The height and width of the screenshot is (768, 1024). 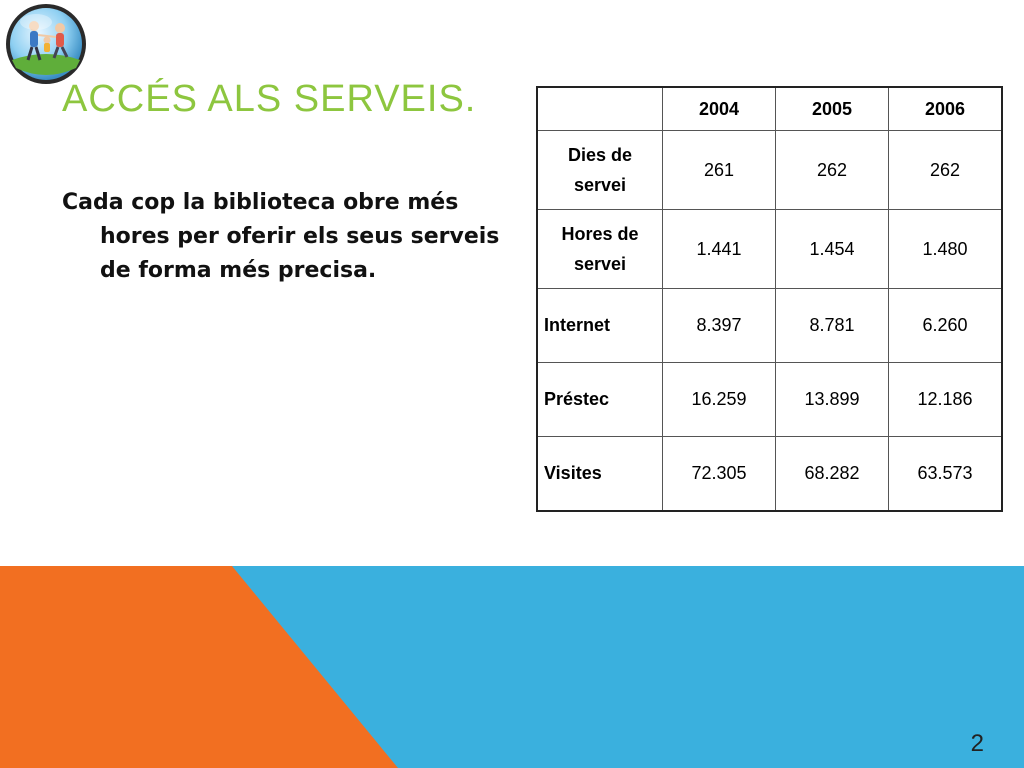 What do you see at coordinates (599, 474) in the screenshot?
I see `row-label: Visites` at bounding box center [599, 474].